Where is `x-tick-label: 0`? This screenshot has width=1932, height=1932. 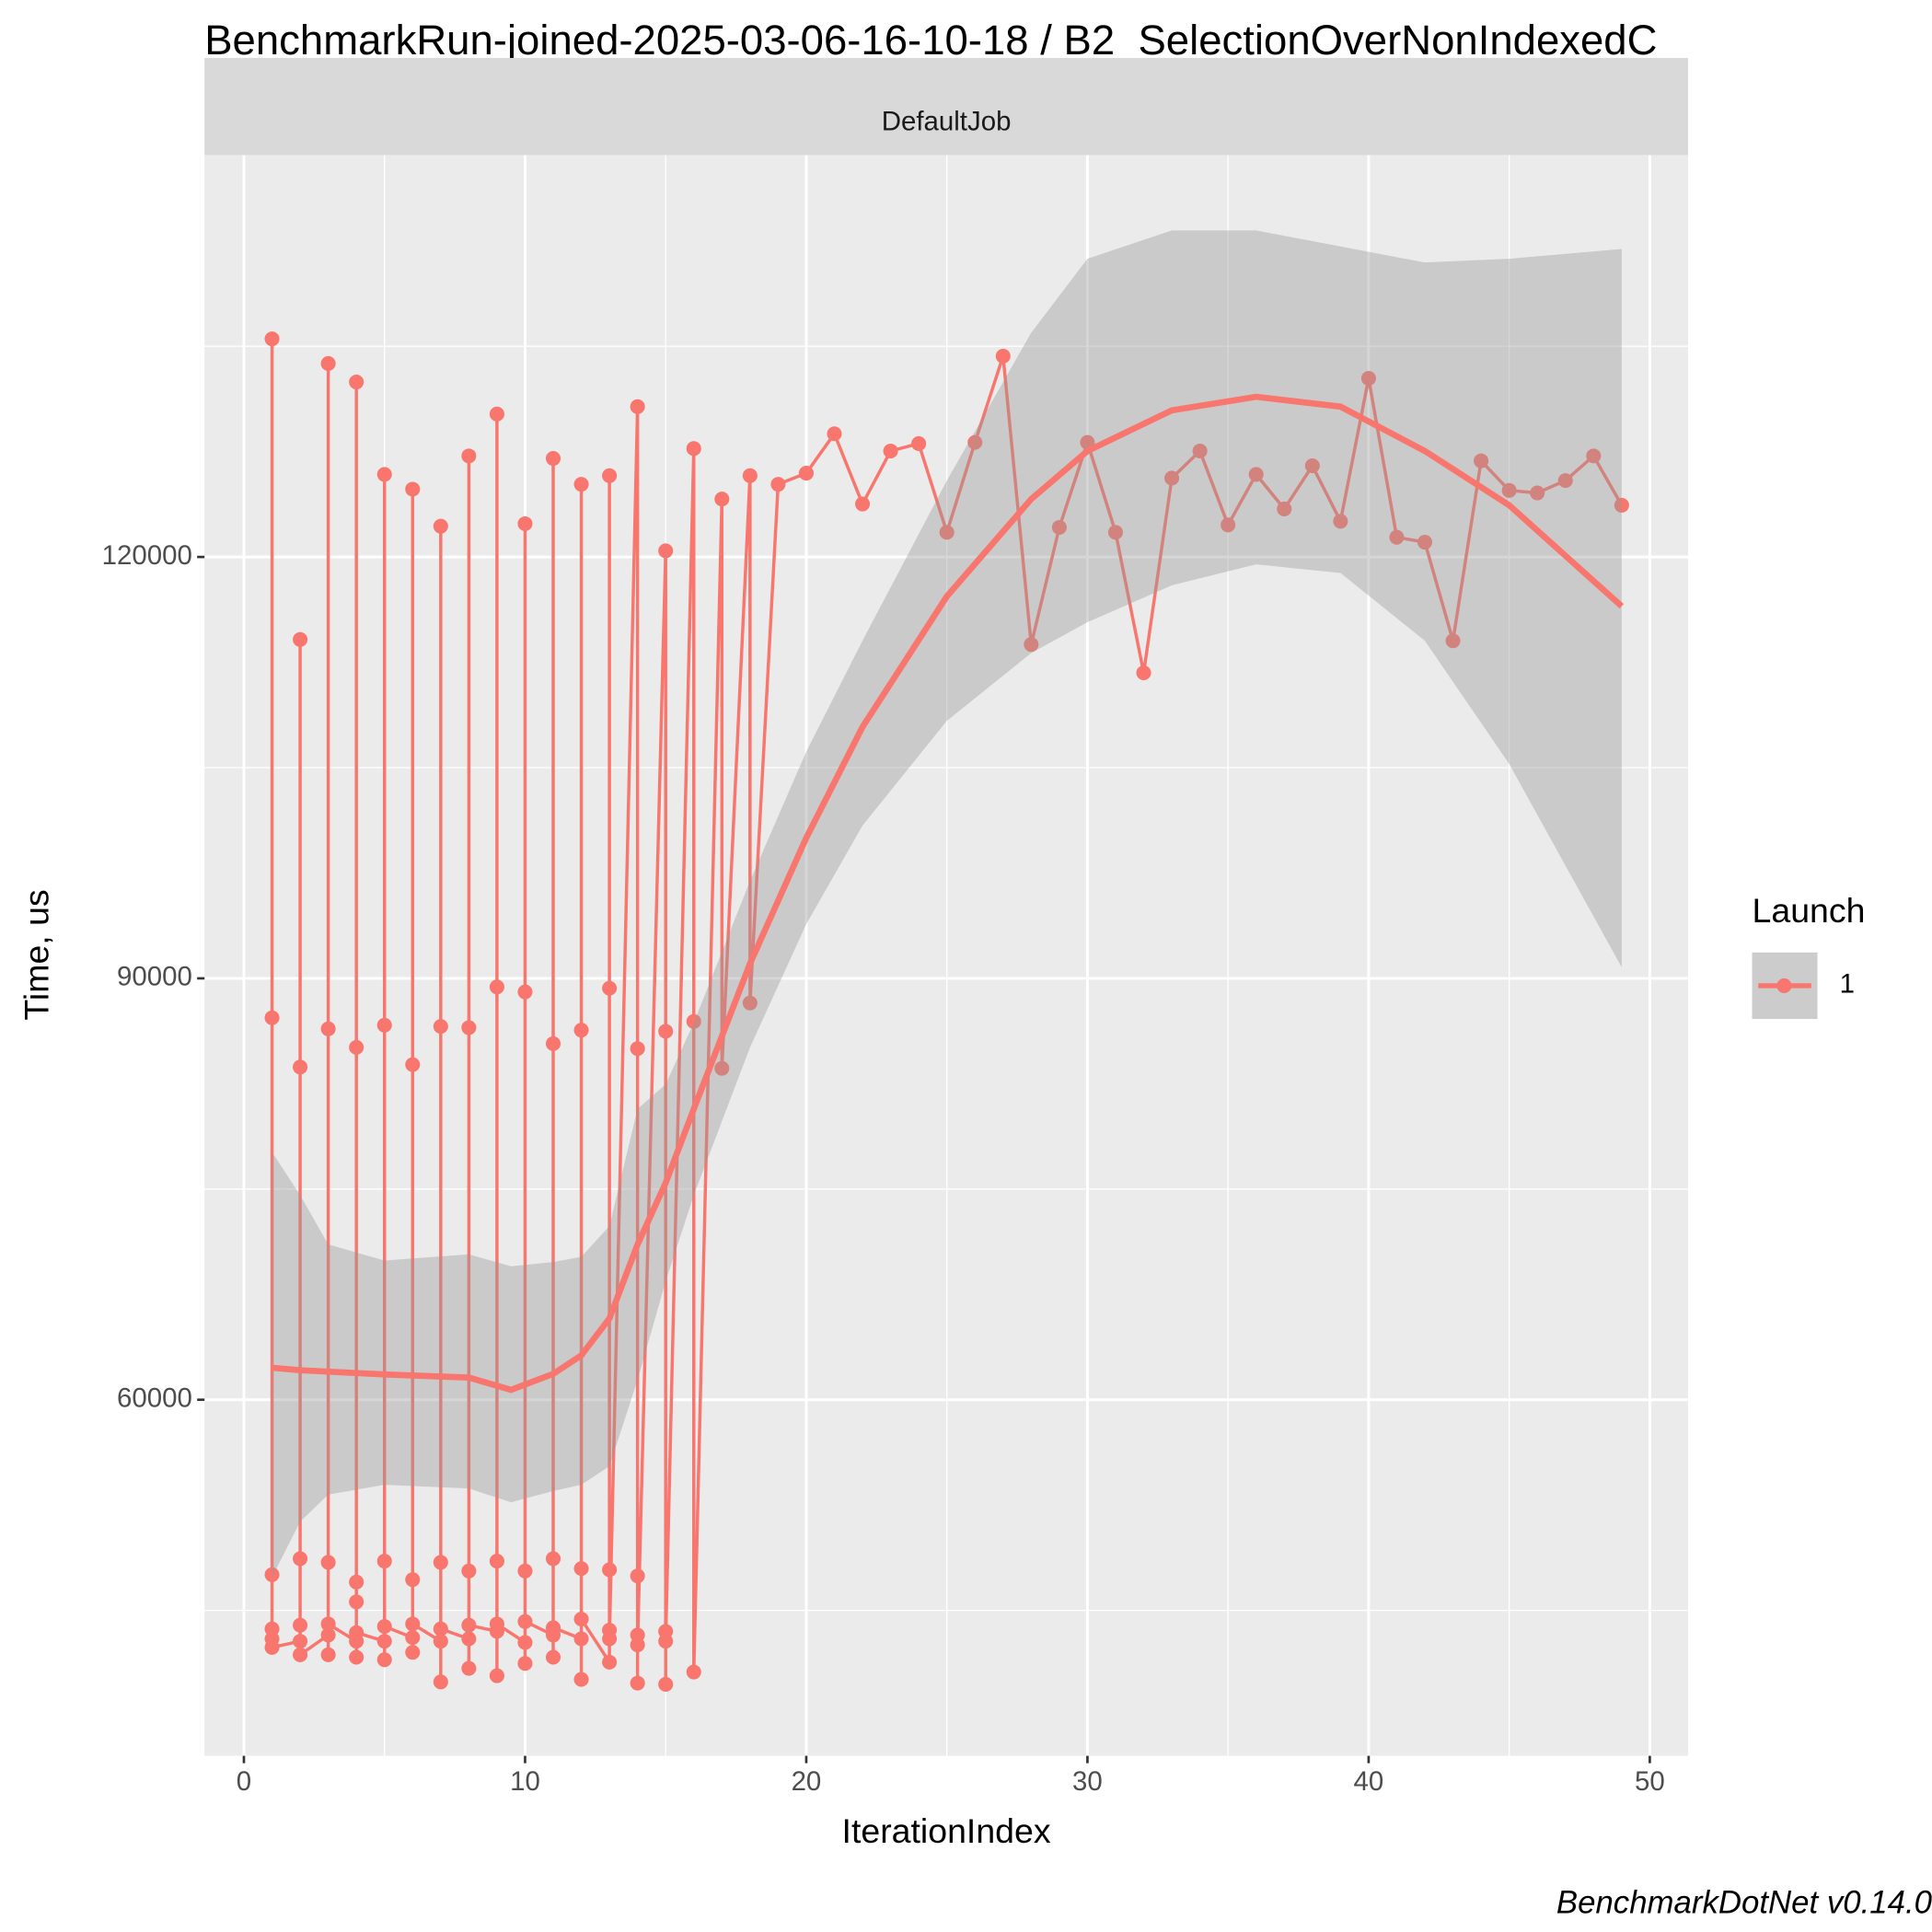 x-tick-label: 0 is located at coordinates (244, 1782).